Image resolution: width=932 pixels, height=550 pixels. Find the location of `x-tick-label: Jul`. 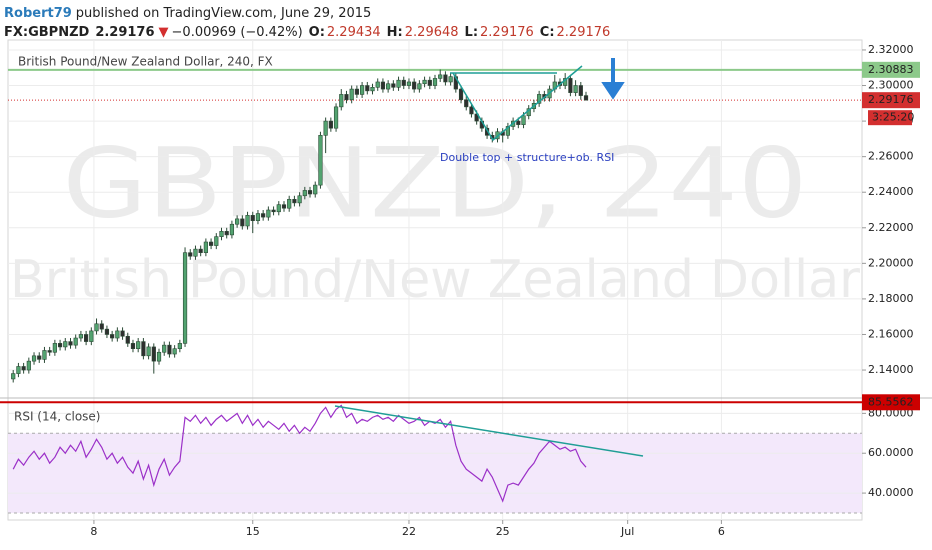

x-tick-label: Jul is located at coordinates (627, 531).